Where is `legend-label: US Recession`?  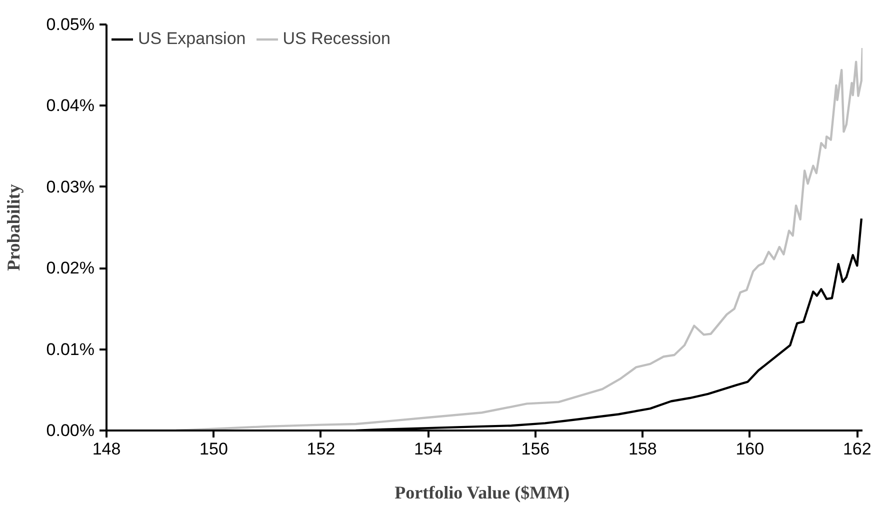 legend-label: US Recession is located at coordinates (336, 39).